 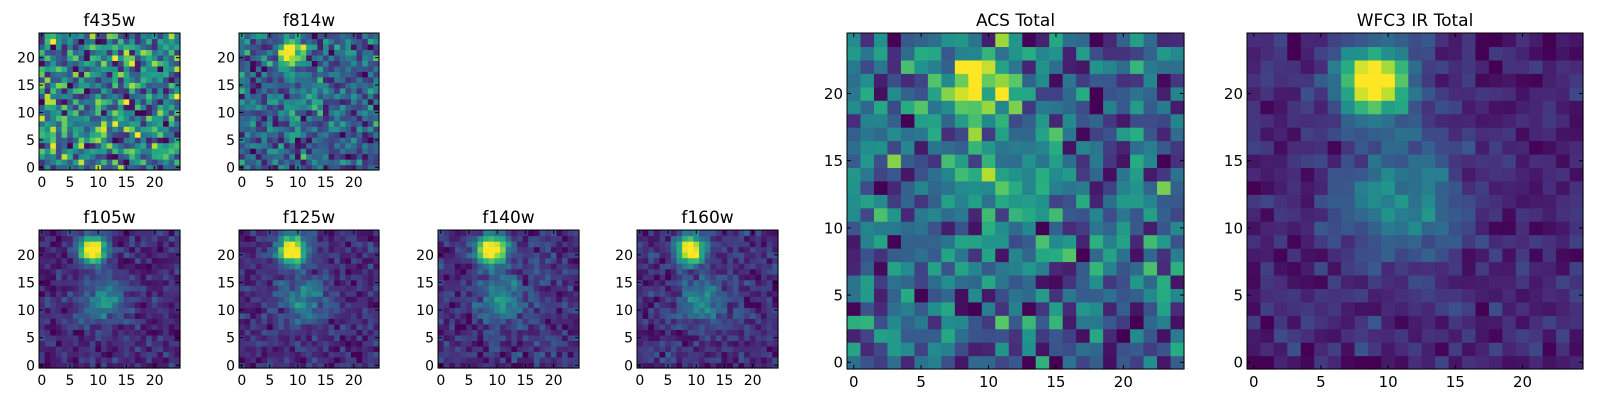 What do you see at coordinates (226, 59) in the screenshot?
I see `y-tick-label: 20` at bounding box center [226, 59].